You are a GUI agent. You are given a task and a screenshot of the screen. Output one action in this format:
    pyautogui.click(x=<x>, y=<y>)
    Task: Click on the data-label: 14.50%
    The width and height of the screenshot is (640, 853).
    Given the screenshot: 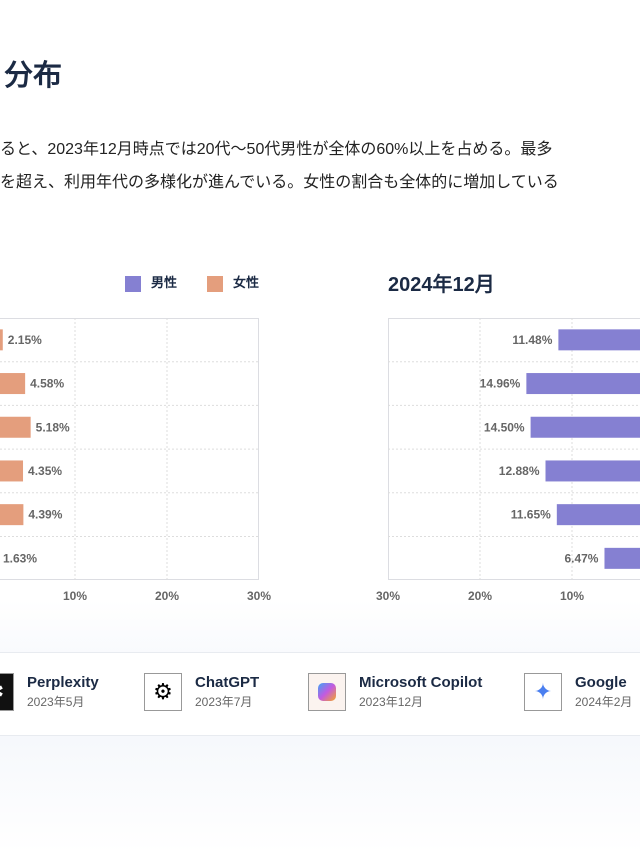 What is the action you would take?
    pyautogui.click(x=504, y=427)
    